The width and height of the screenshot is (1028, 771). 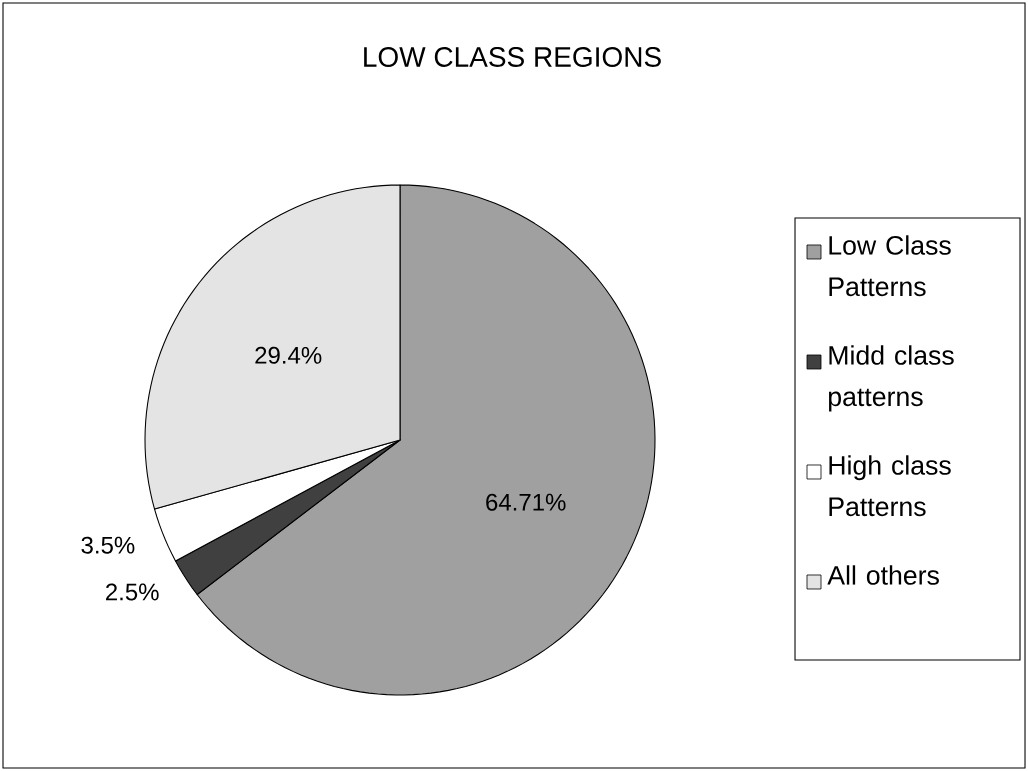 What do you see at coordinates (890, 486) in the screenshot?
I see `legend-label: High class Patterns` at bounding box center [890, 486].